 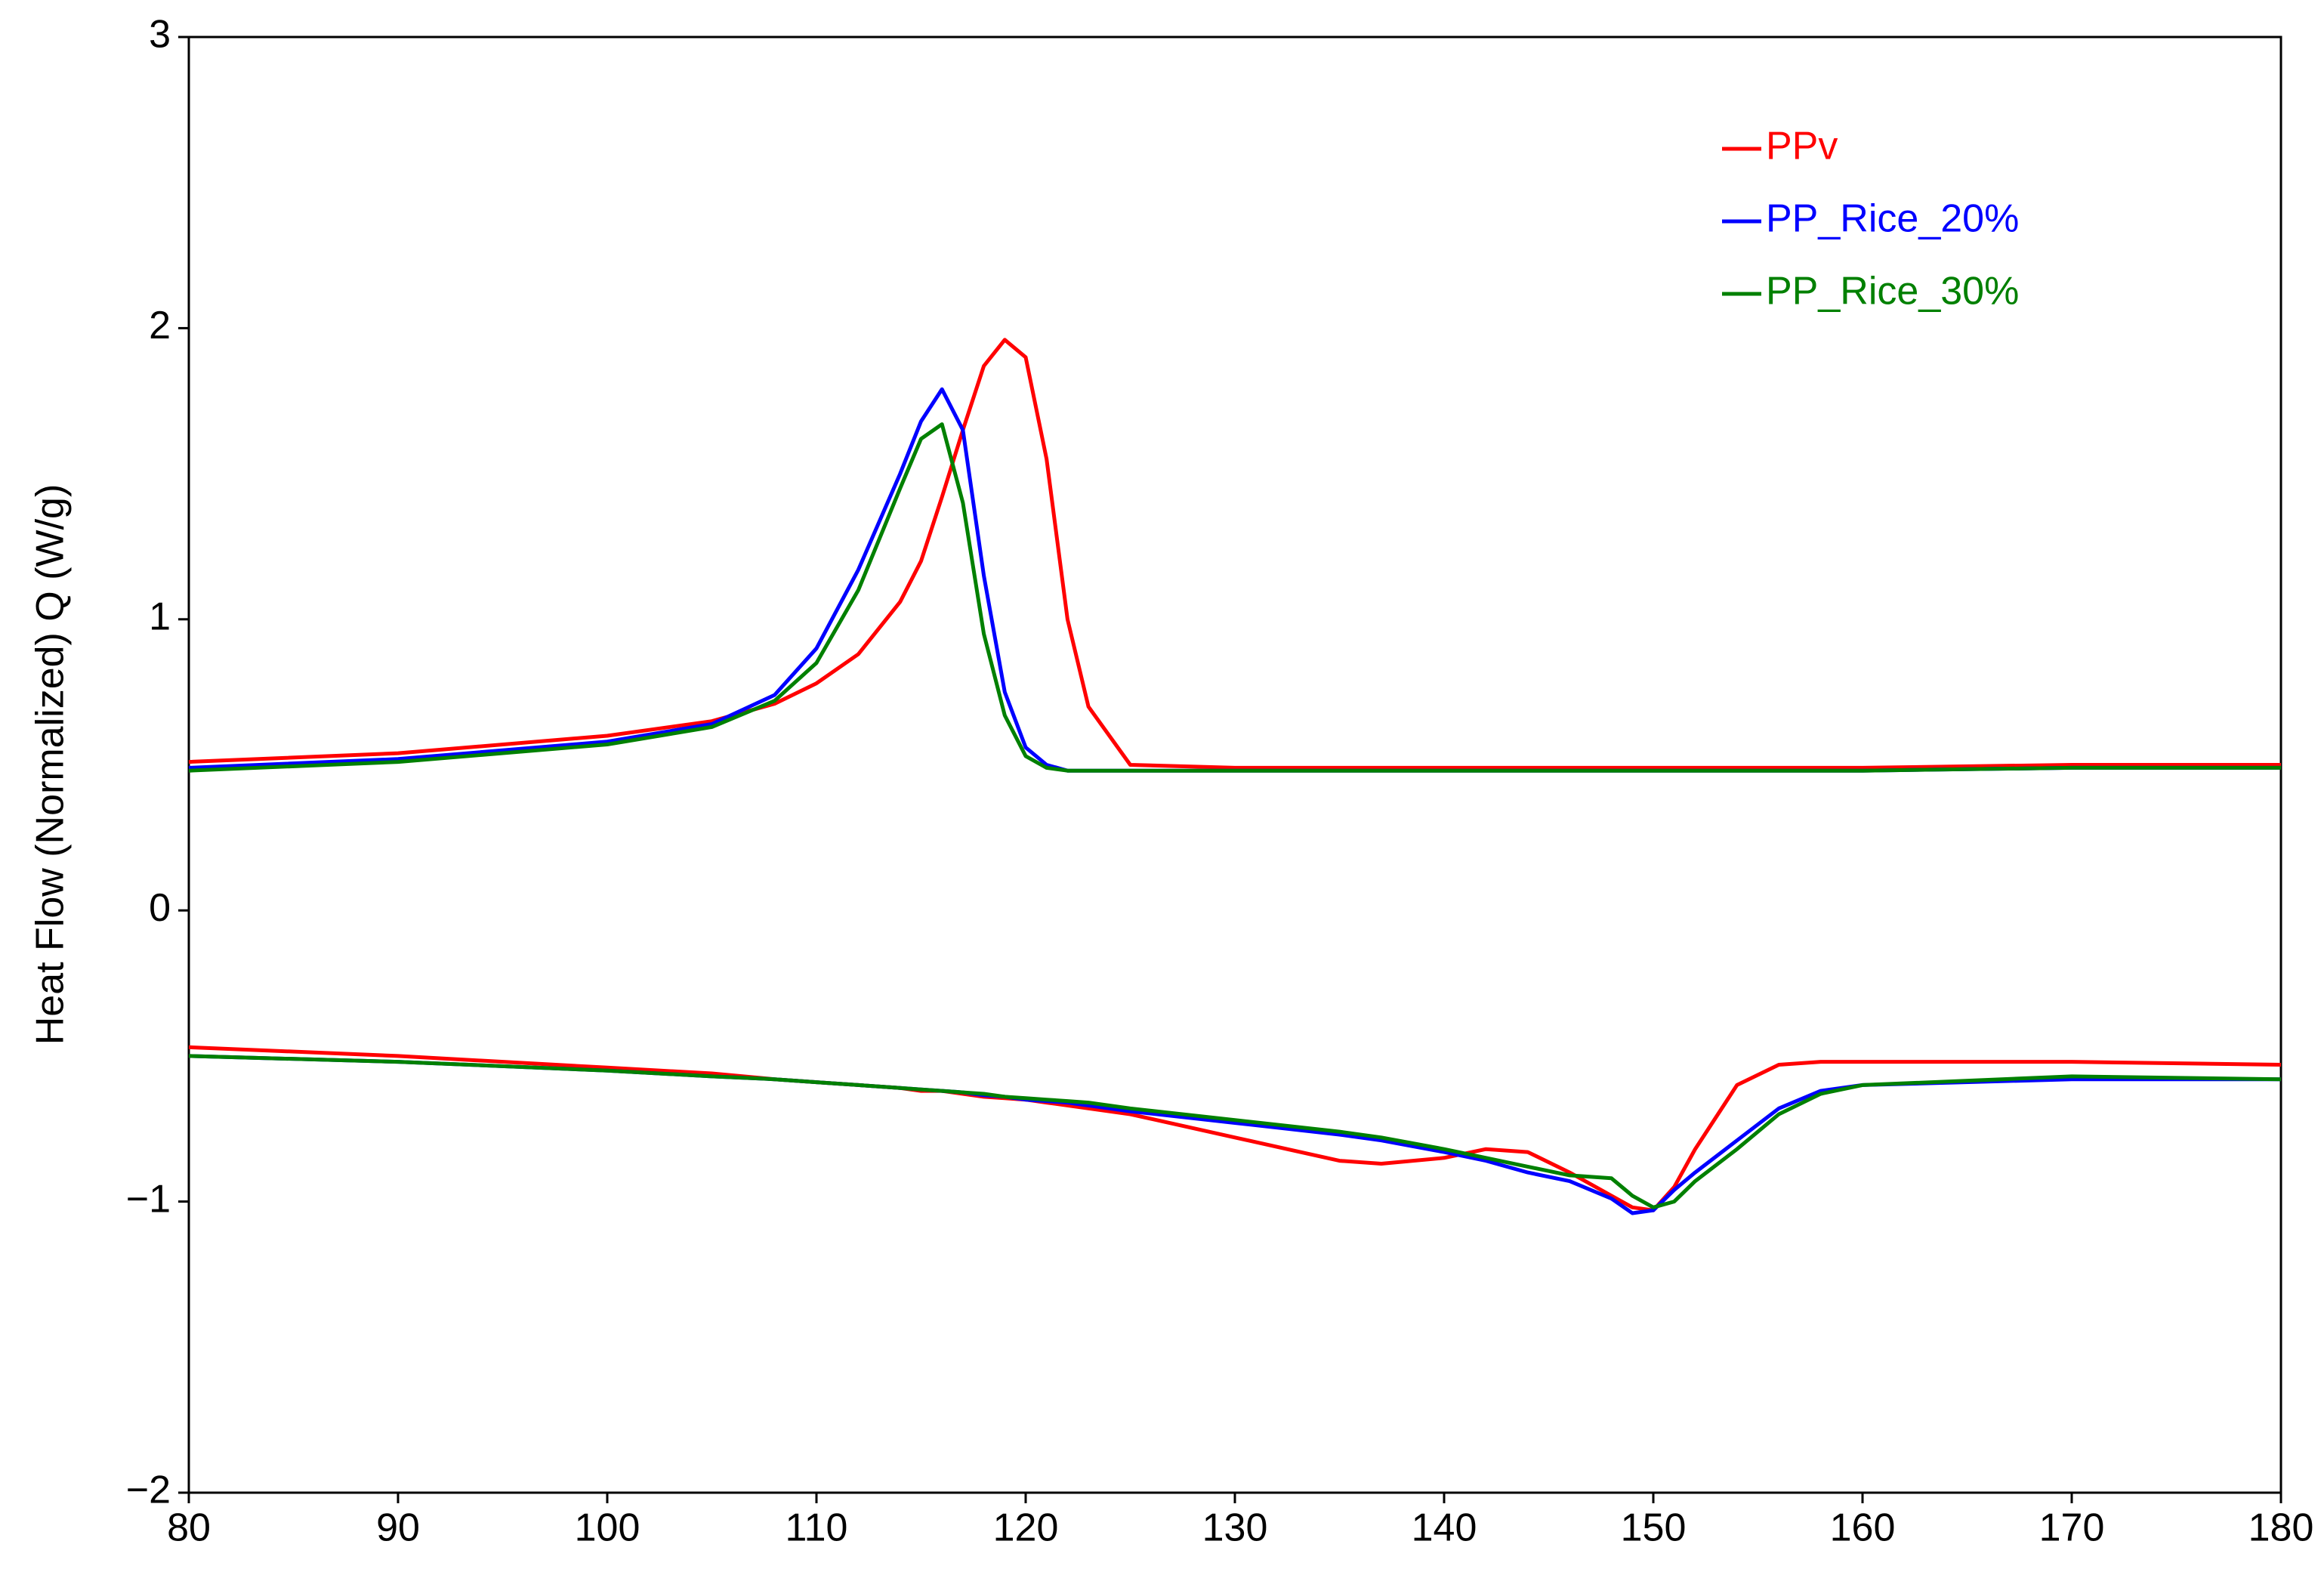 I want to click on legend-label: PP_Rice_20%, so click(x=1893, y=219).